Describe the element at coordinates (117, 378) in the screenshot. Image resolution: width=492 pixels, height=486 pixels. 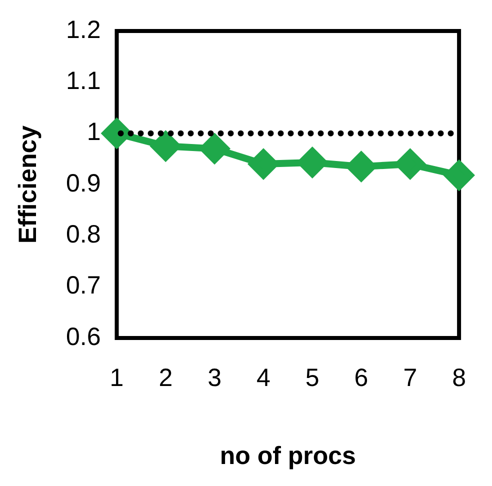
I see `x-tick-label: 1` at that location.